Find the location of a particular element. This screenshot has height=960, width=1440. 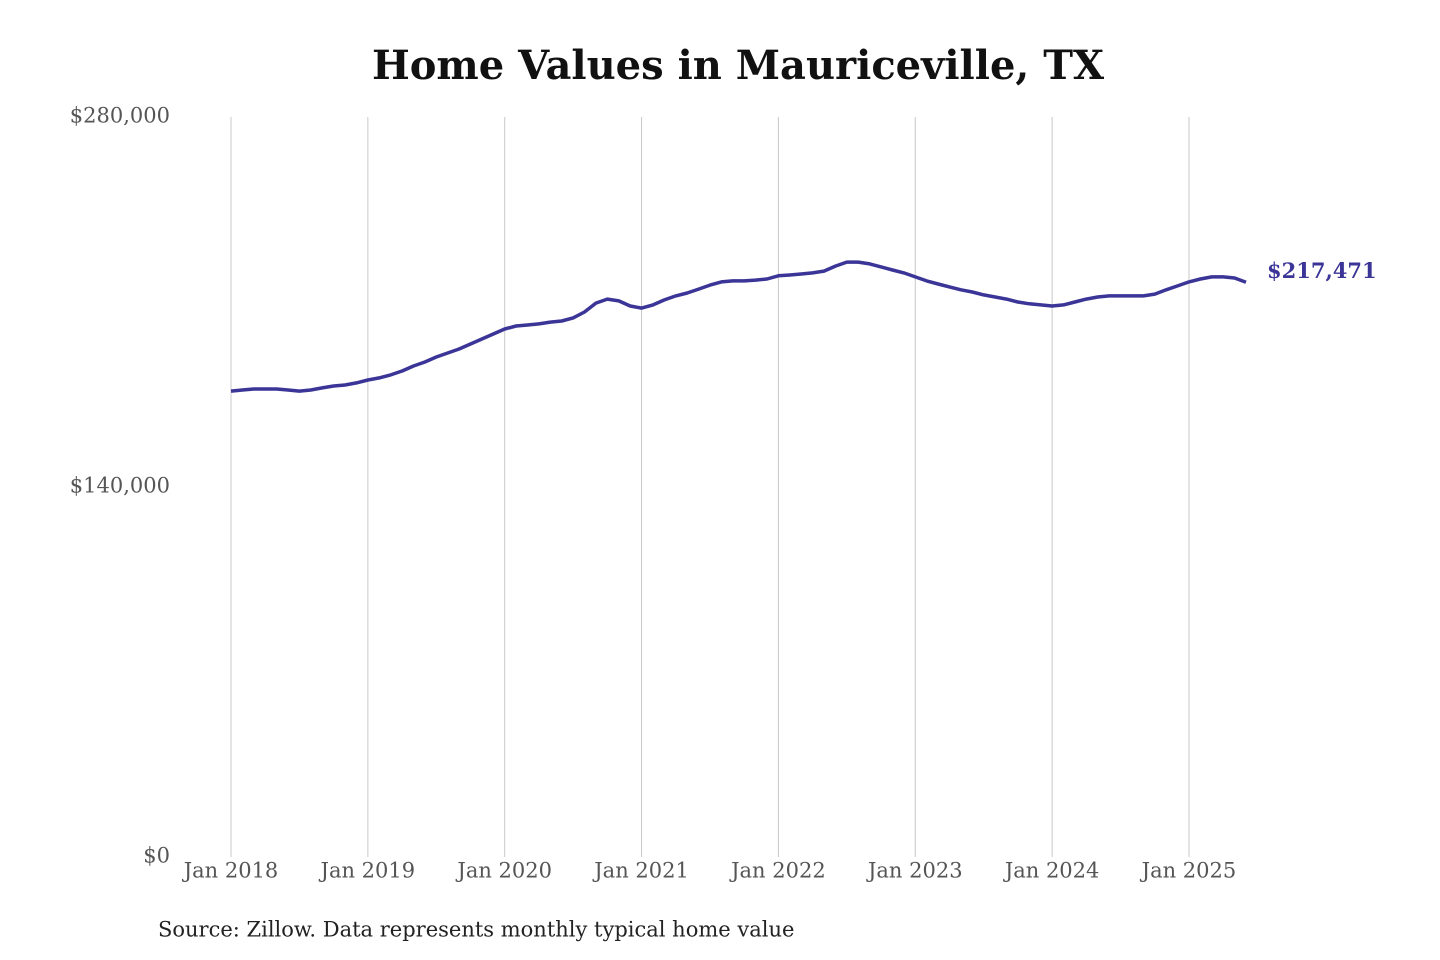

x-tick-label: Jan 2020 is located at coordinates (503, 871).